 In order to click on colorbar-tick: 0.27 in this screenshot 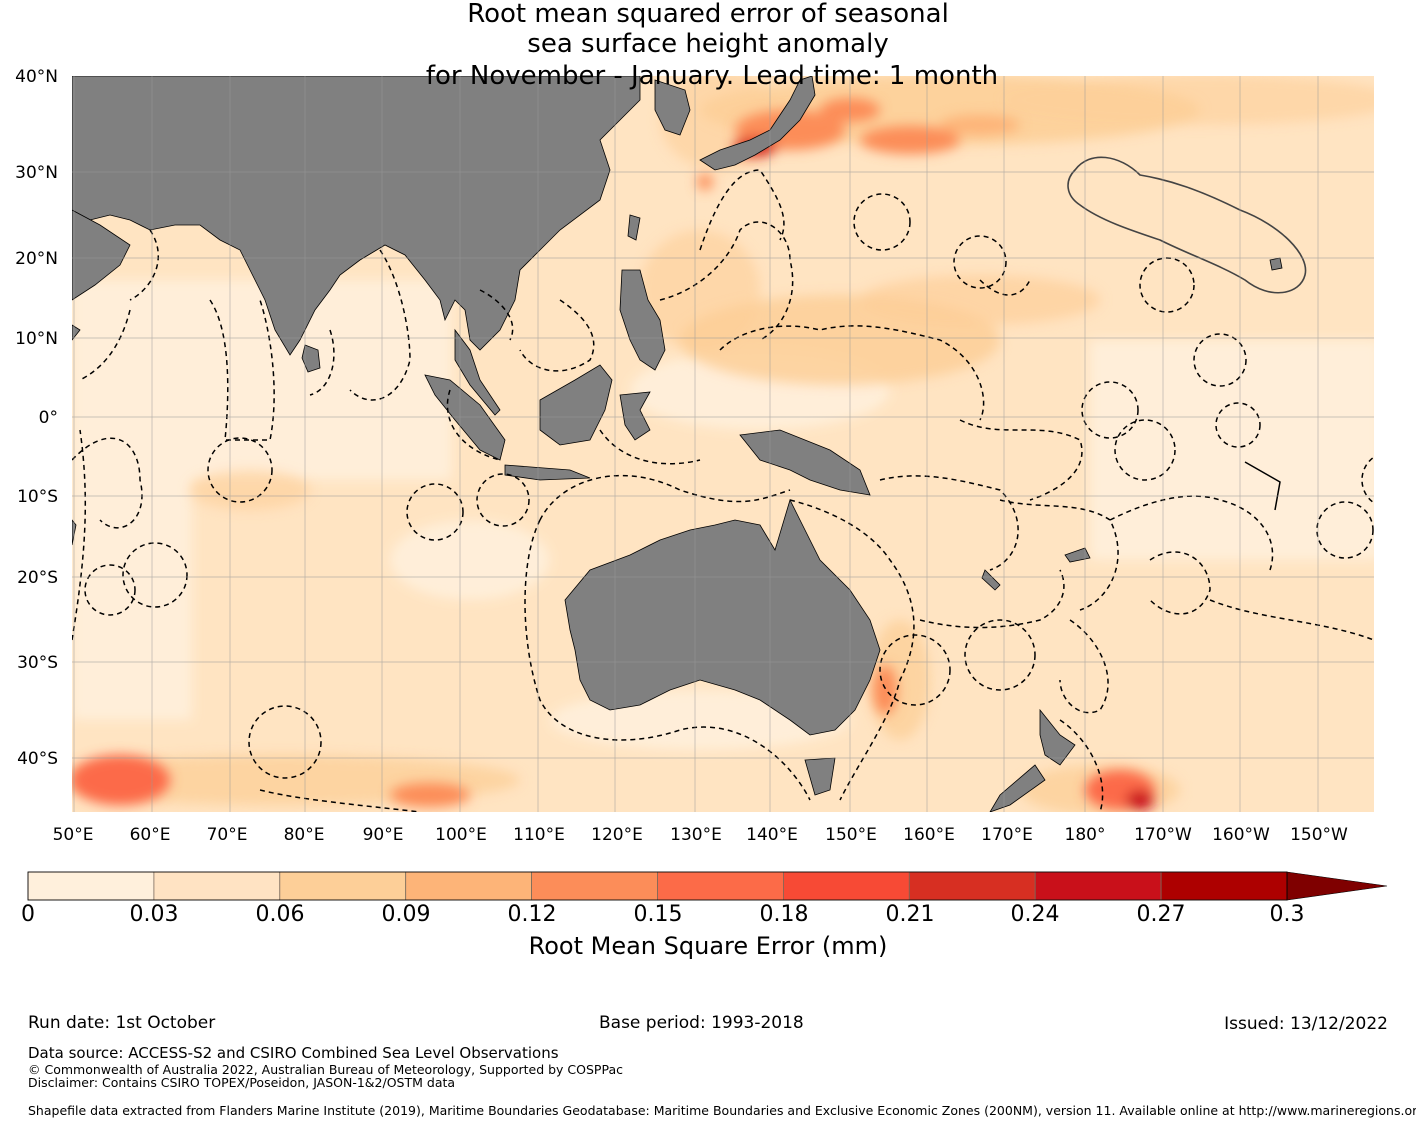, I will do `click(1161, 914)`.